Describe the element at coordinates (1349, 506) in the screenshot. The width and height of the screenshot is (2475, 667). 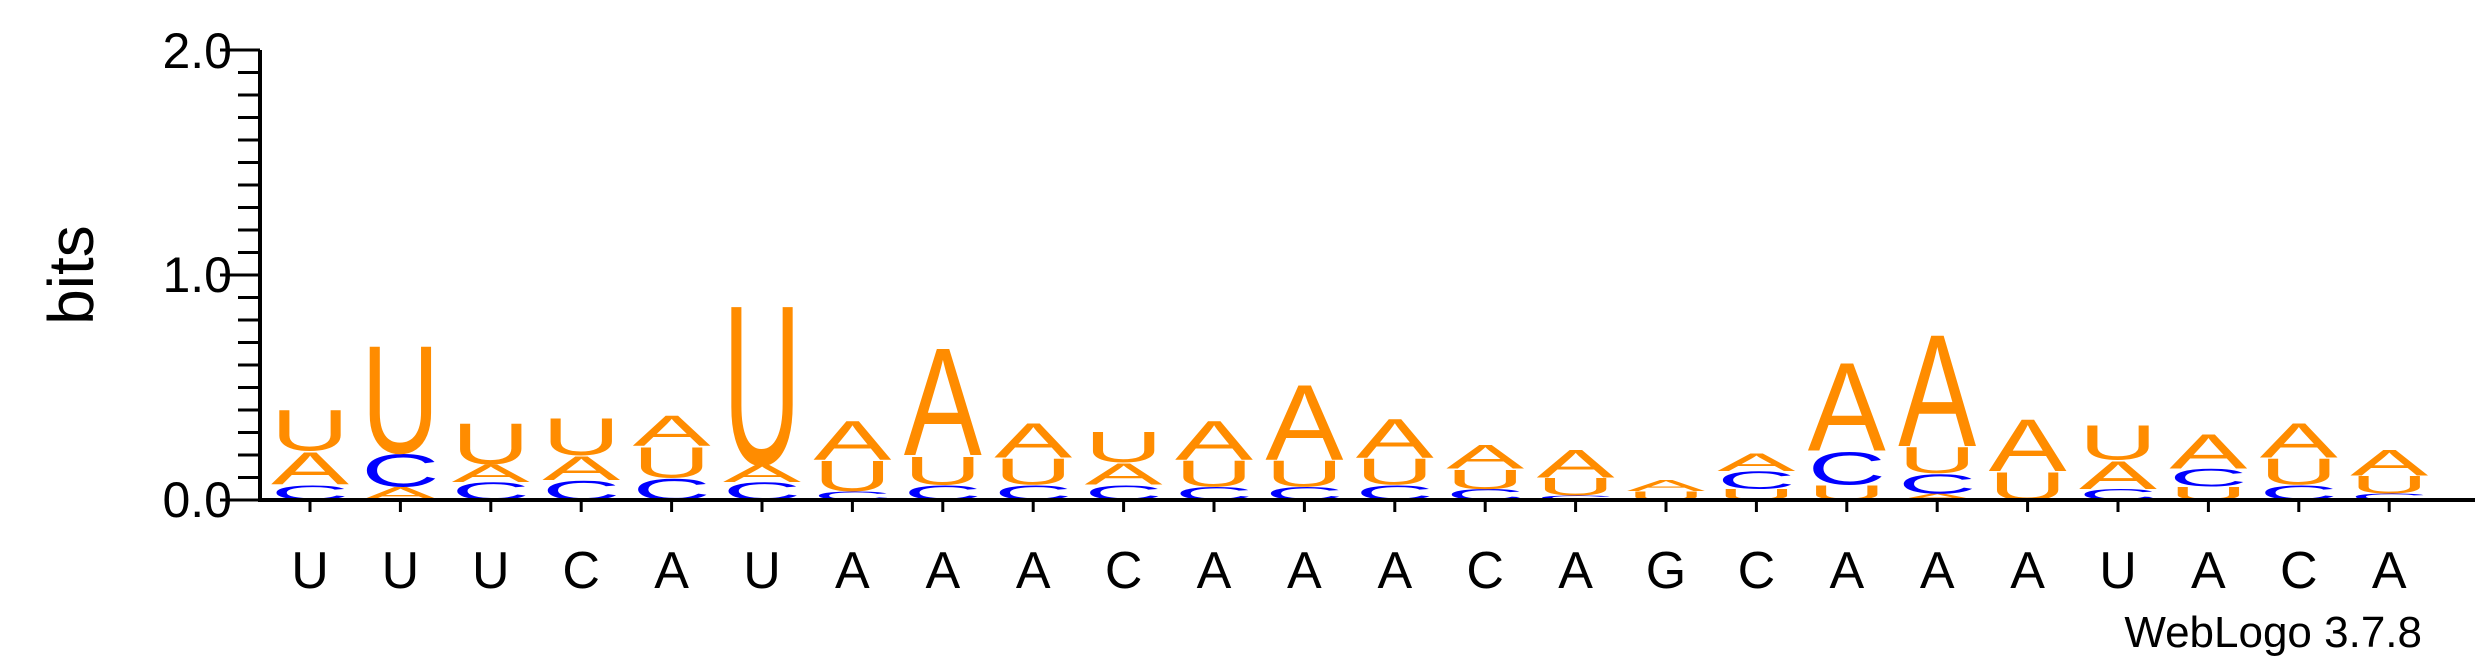
I see `x-axis-ticks` at that location.